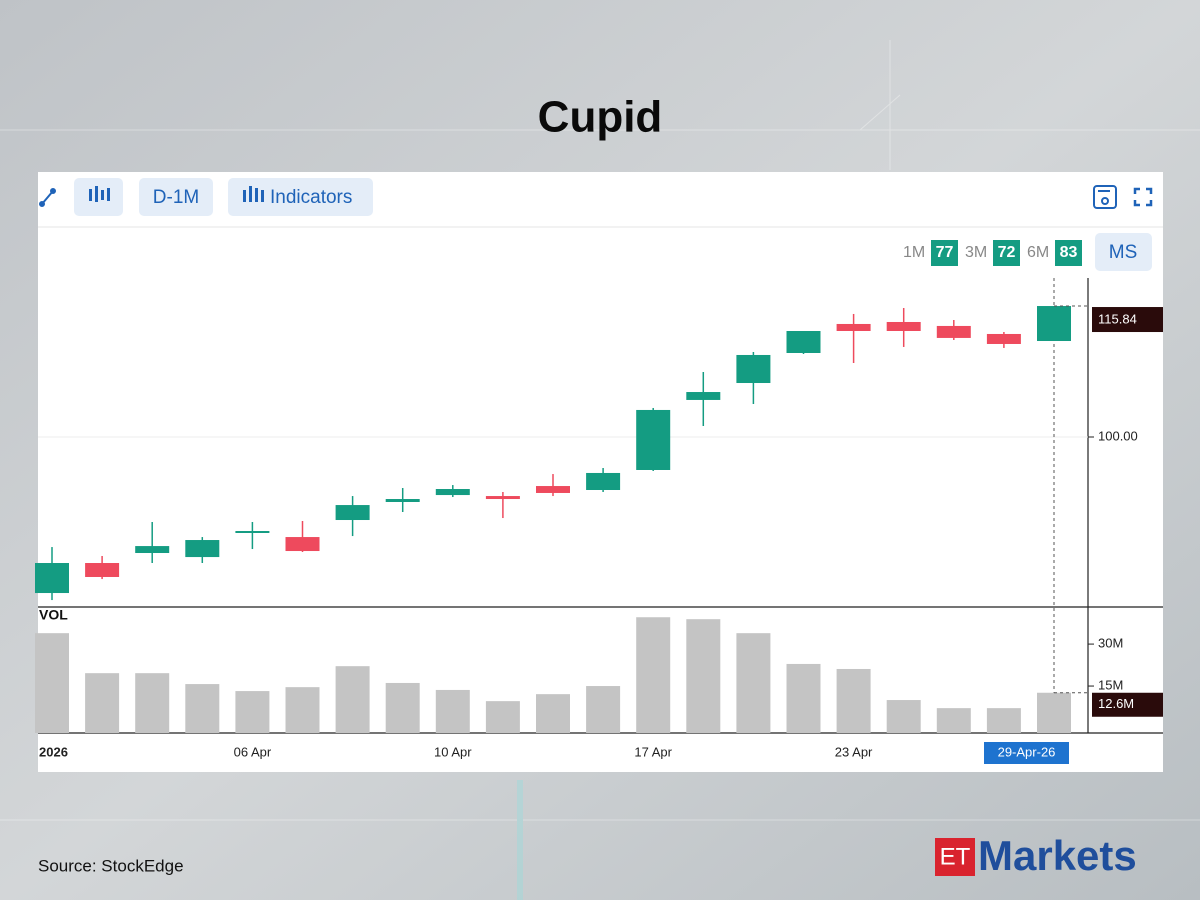 The width and height of the screenshot is (1200, 900). What do you see at coordinates (53, 615) in the screenshot?
I see `volume-title: VOL` at bounding box center [53, 615].